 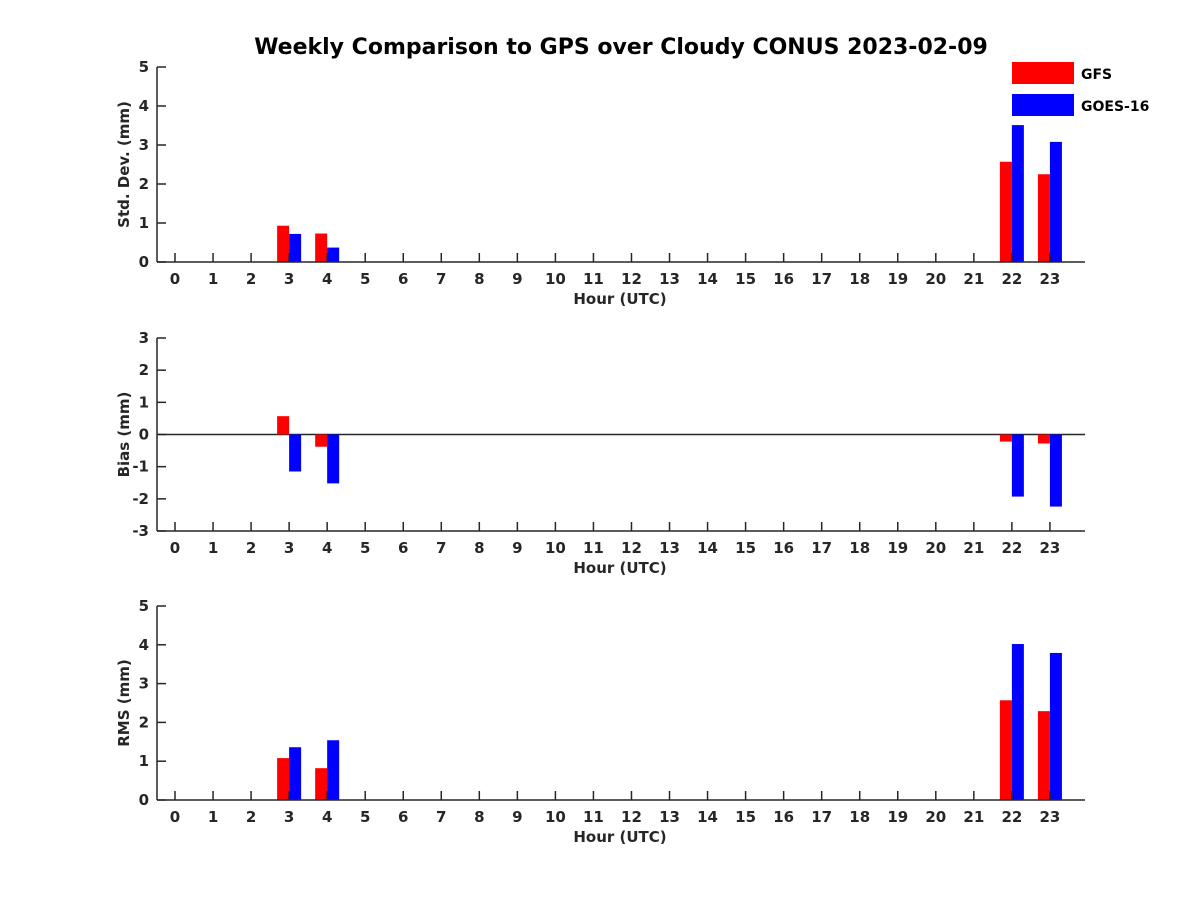 I want to click on y-tick-label: 3, so click(x=144, y=684).